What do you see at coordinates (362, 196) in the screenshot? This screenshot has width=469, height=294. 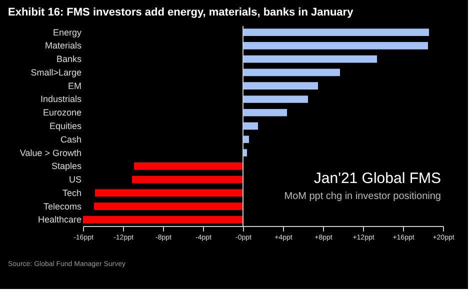 I see `annotation: MoM ppt chg in investor positioning` at bounding box center [362, 196].